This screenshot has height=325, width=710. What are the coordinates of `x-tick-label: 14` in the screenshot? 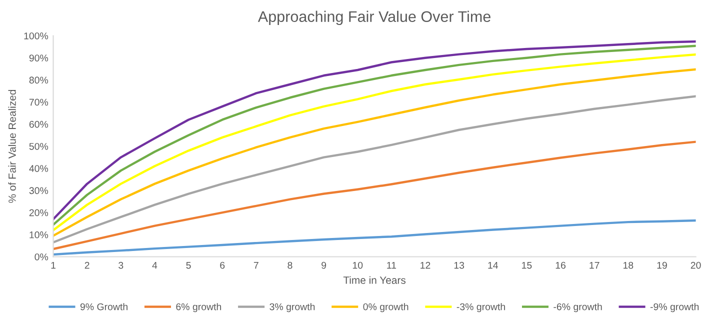 It's located at (493, 265).